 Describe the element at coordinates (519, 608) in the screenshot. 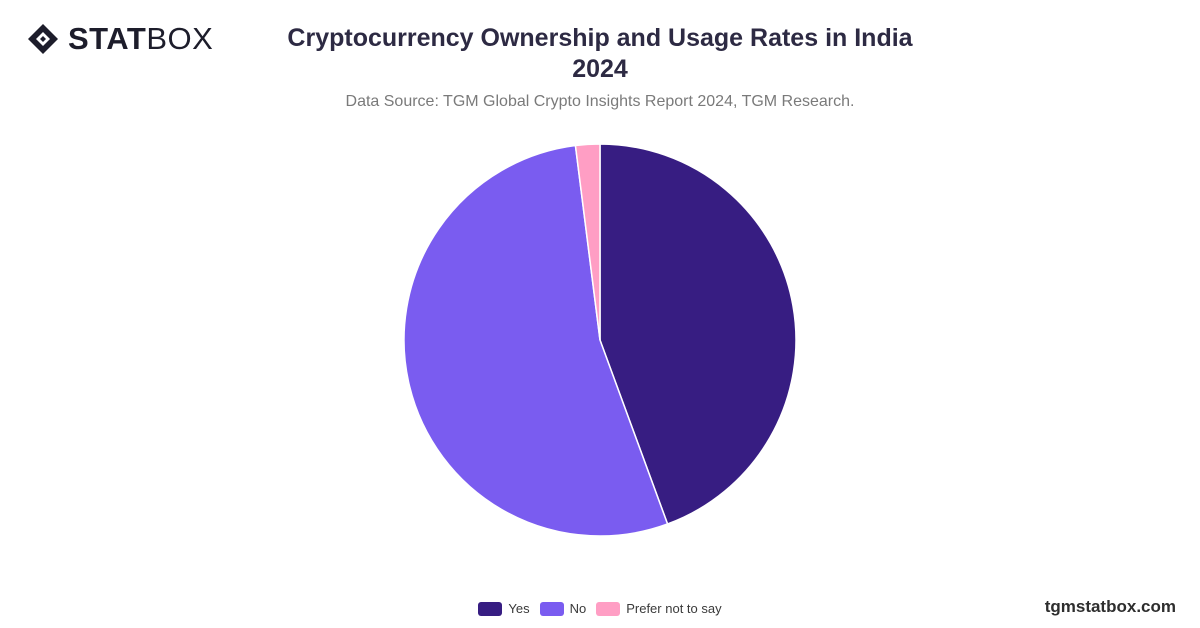

I see `legend-label: Yes` at that location.